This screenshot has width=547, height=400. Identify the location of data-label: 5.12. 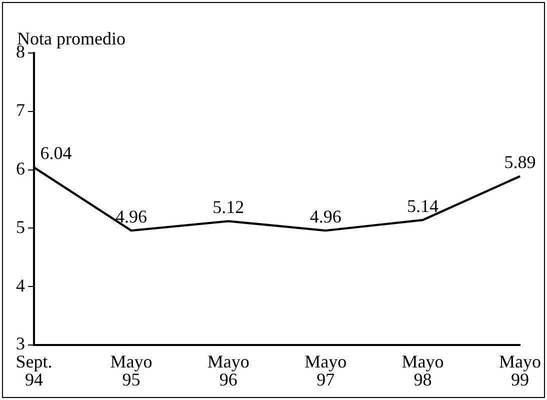
(228, 206).